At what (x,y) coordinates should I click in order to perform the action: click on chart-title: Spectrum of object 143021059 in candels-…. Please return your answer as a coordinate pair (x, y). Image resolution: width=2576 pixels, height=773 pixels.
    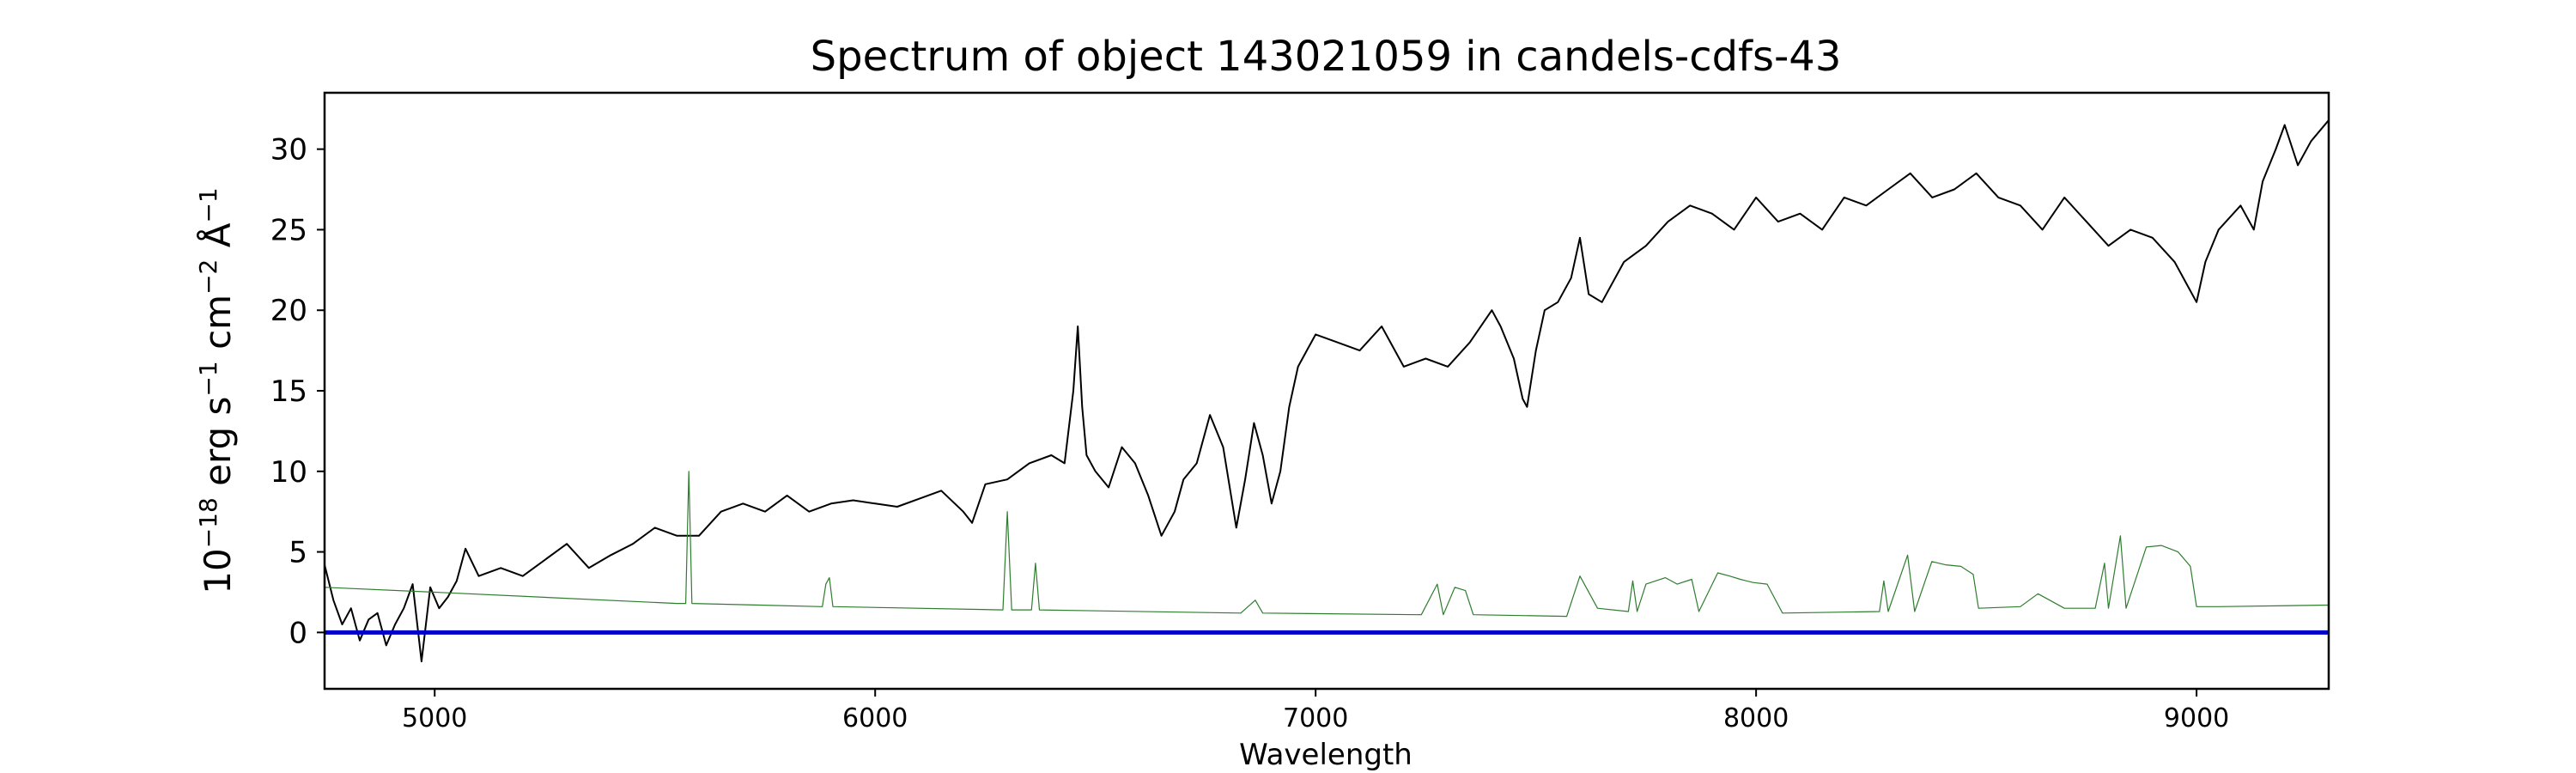
    Looking at the image, I should click on (1327, 57).